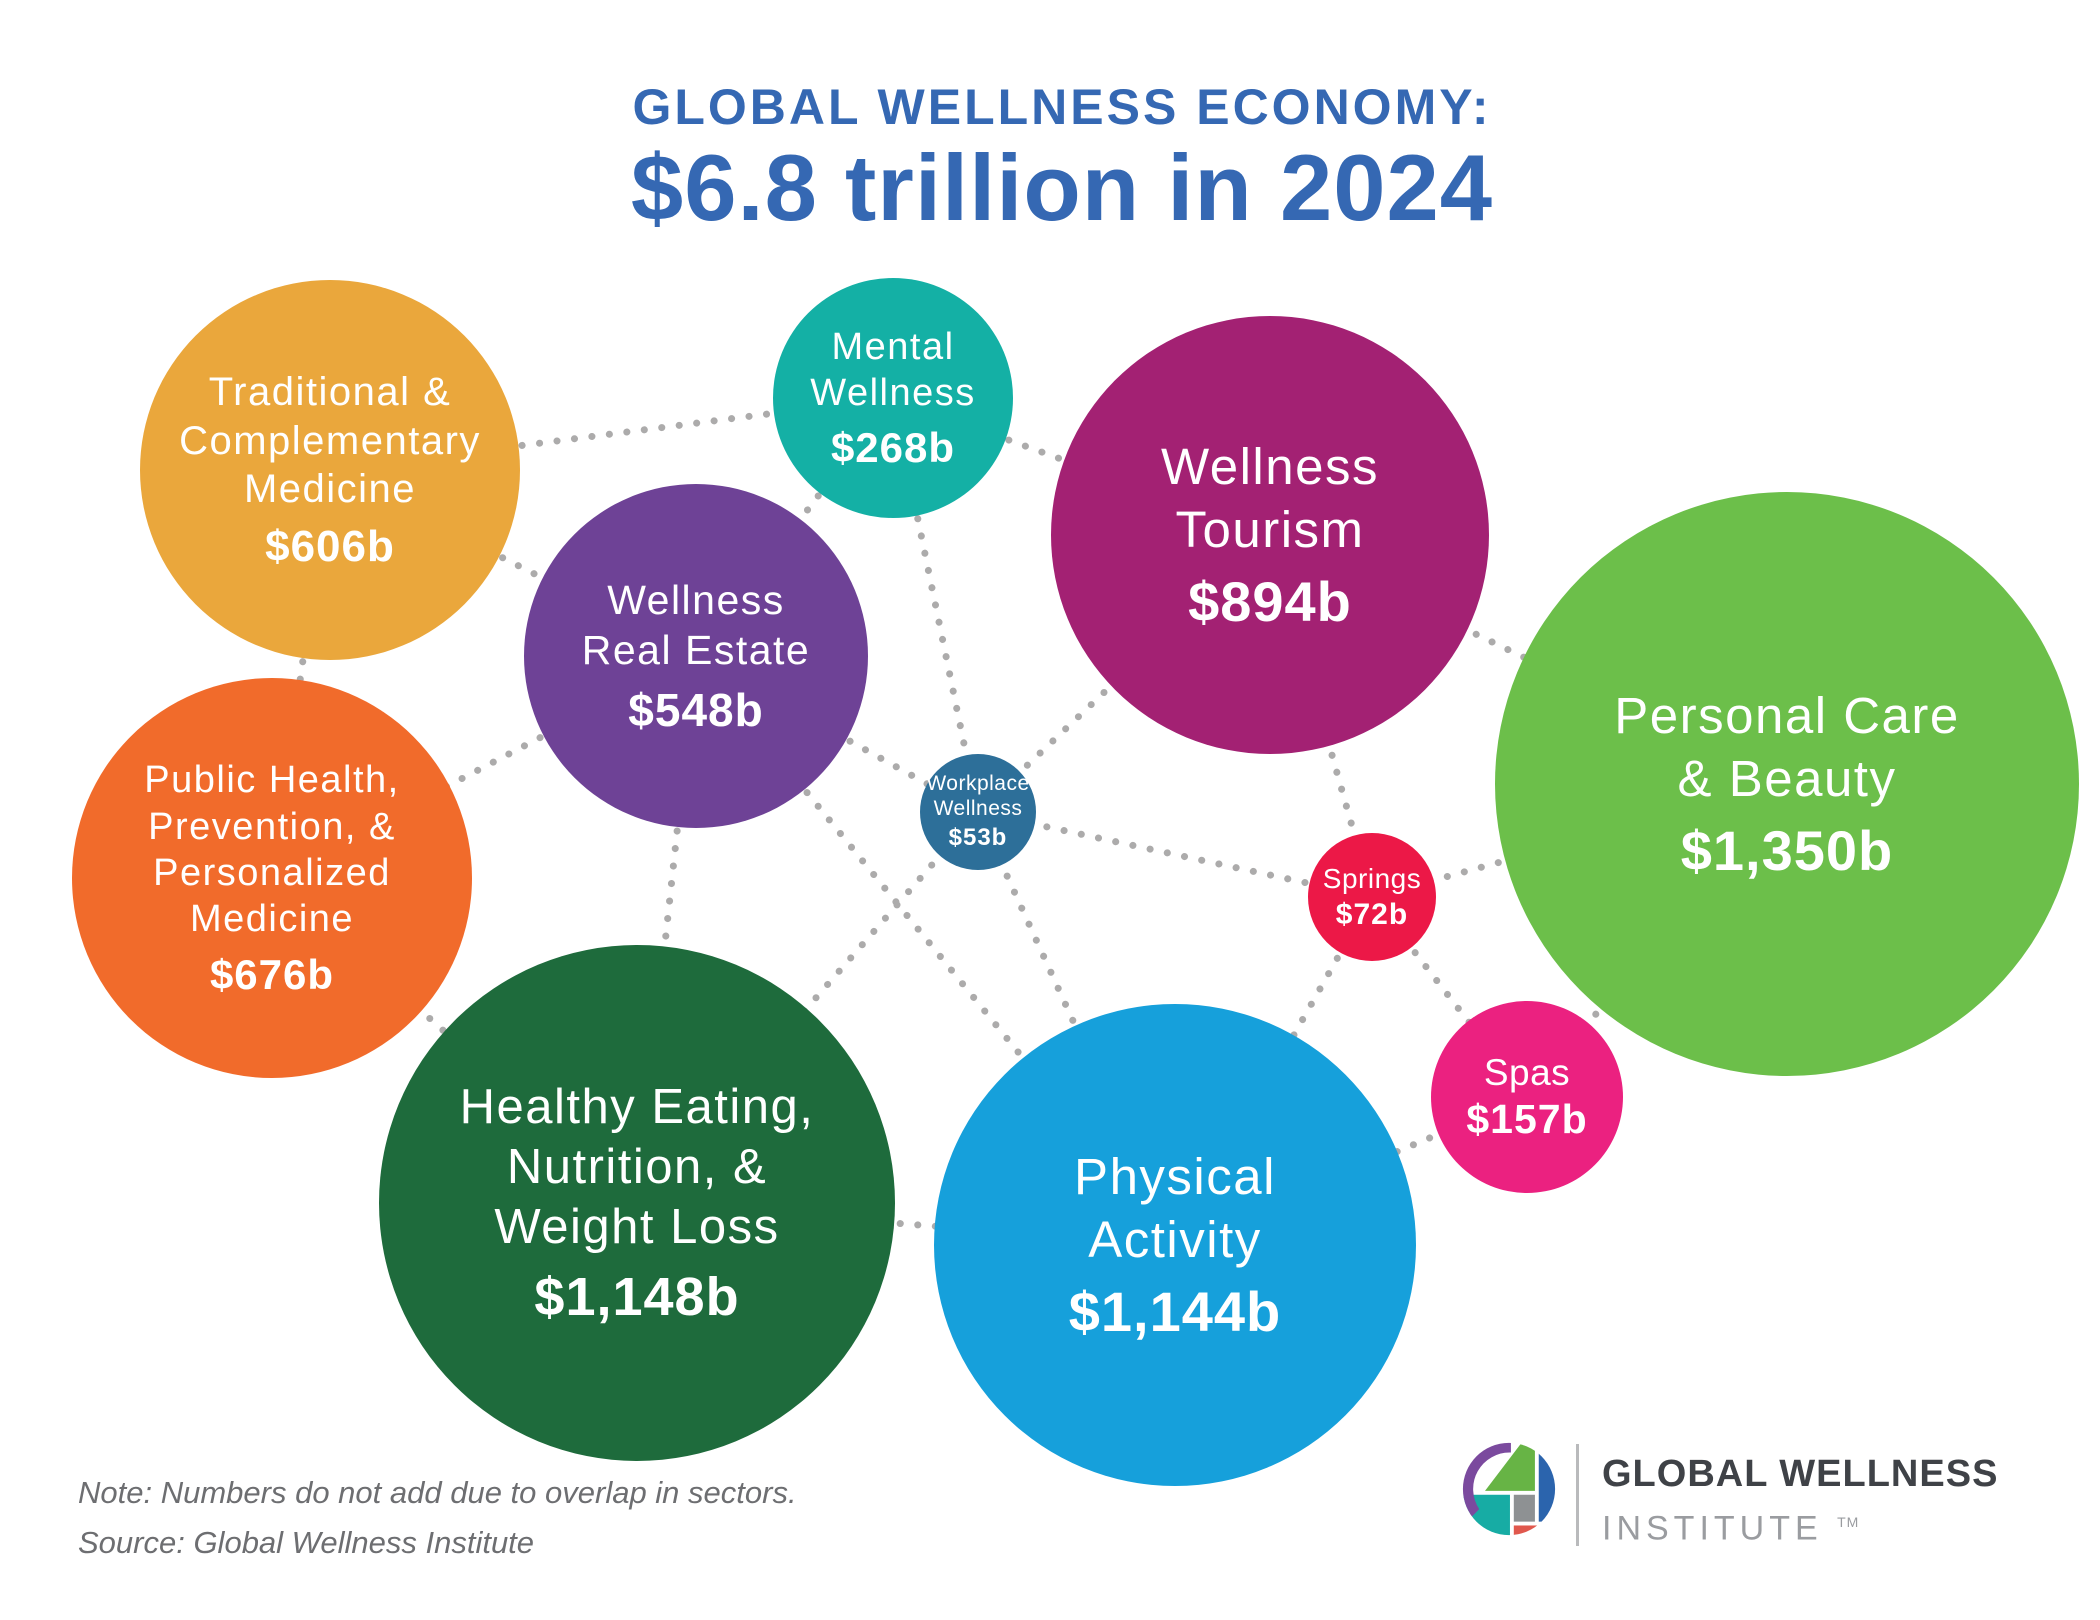 This screenshot has height=1620, width=2100. Describe the element at coordinates (696, 710) in the screenshot. I see `bubble-value: $548b` at that location.